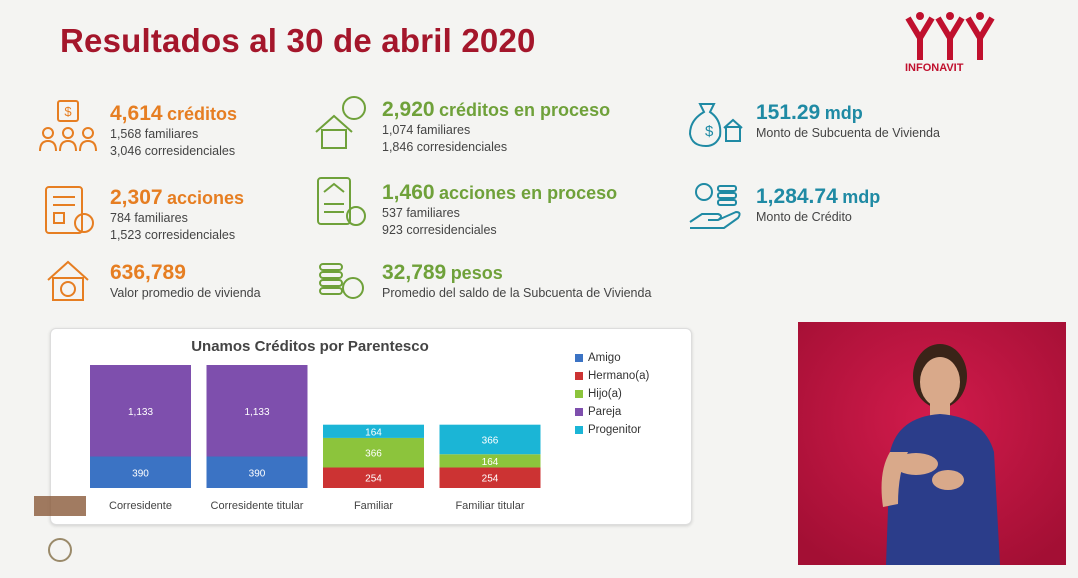 This screenshot has width=1078, height=578. I want to click on house-money-icon, so click(68, 280).